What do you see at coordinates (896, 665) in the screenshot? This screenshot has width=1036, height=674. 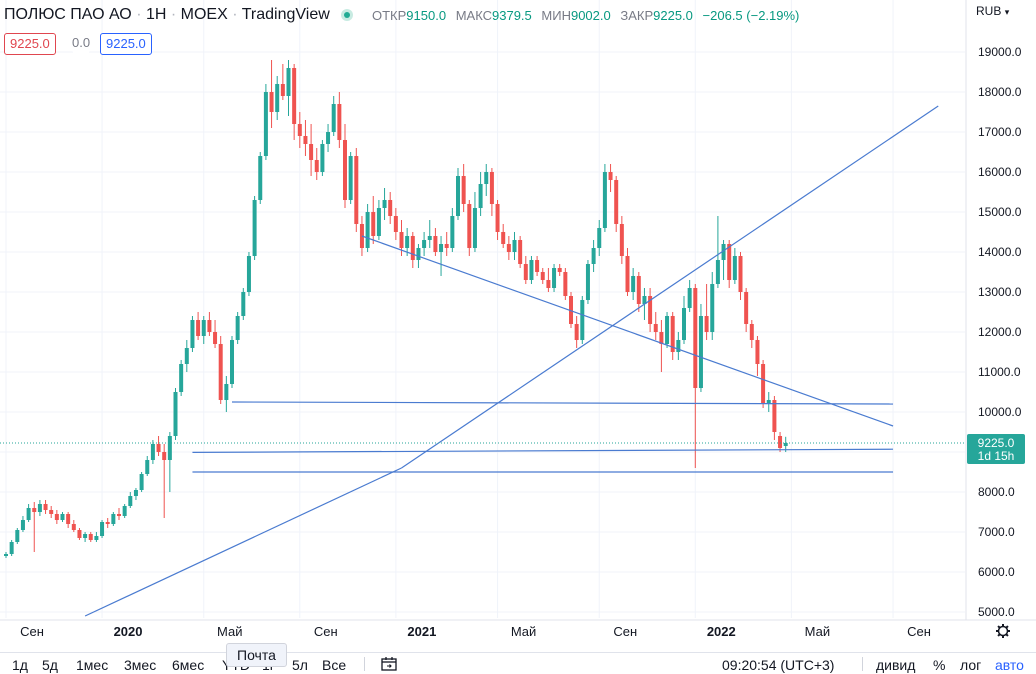 I see `adjust-dividends-toggle: дивид` at bounding box center [896, 665].